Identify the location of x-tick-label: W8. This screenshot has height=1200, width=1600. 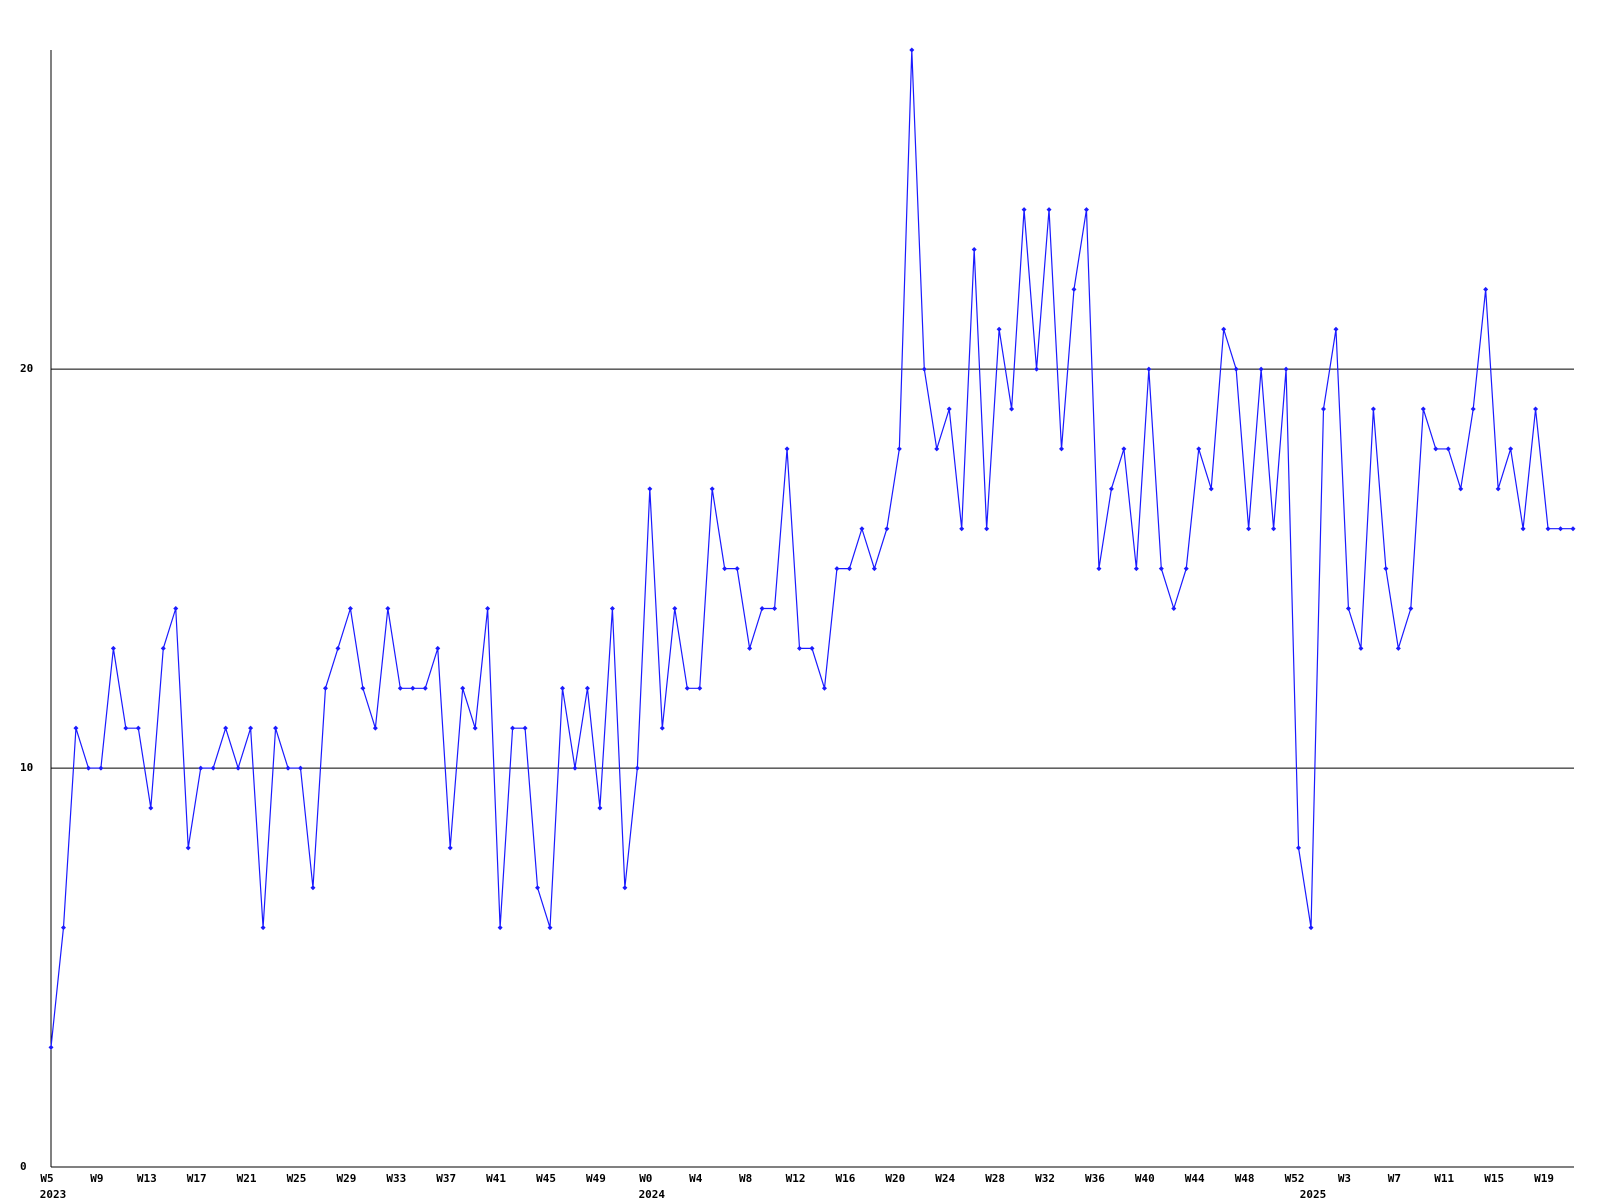
(745, 1178).